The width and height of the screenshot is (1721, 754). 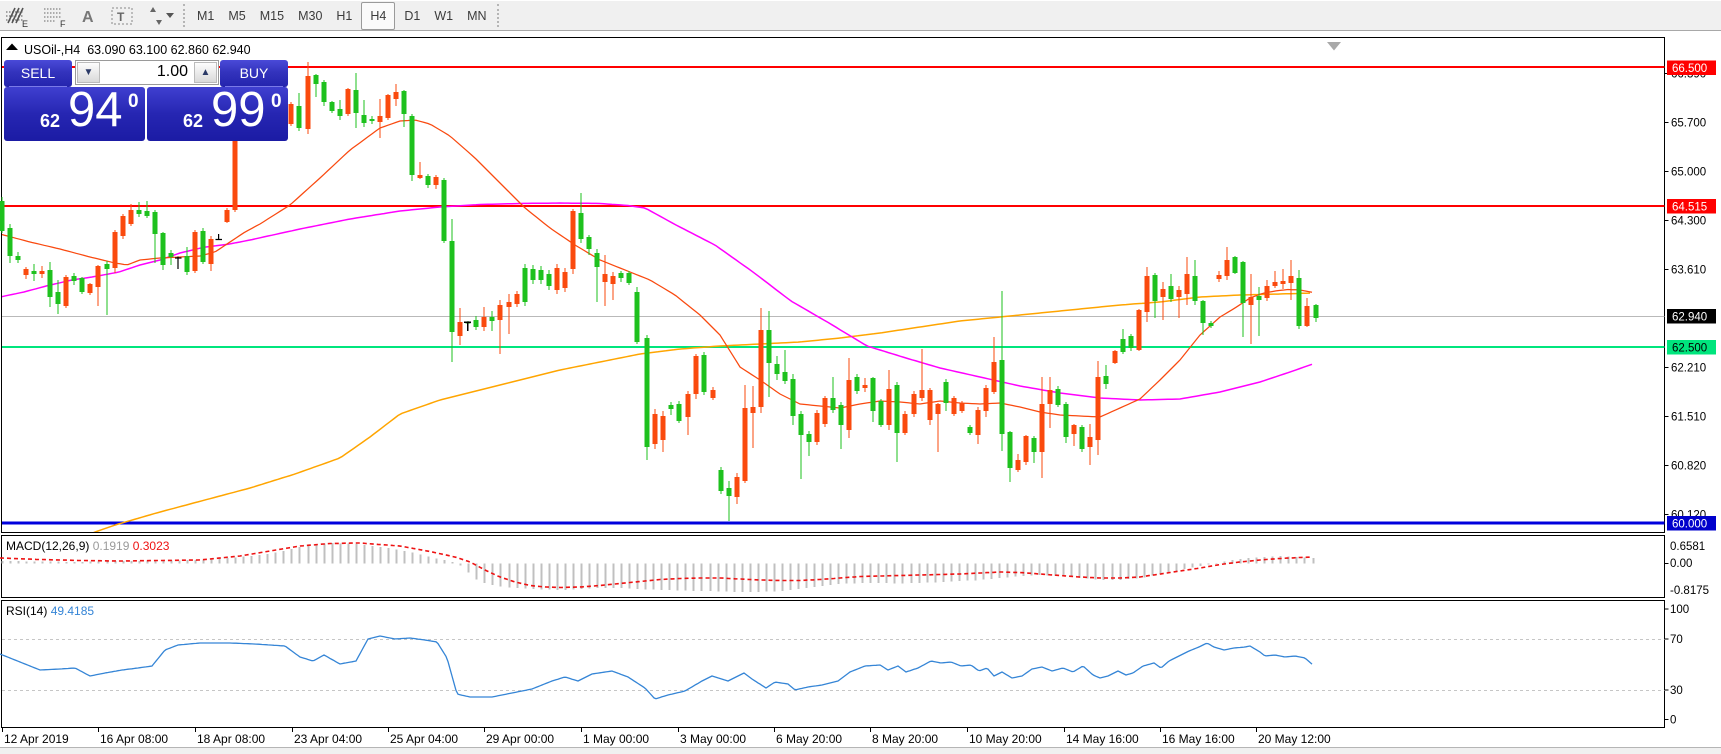 What do you see at coordinates (1676, 640) in the screenshot?
I see `svg-text: 70` at bounding box center [1676, 640].